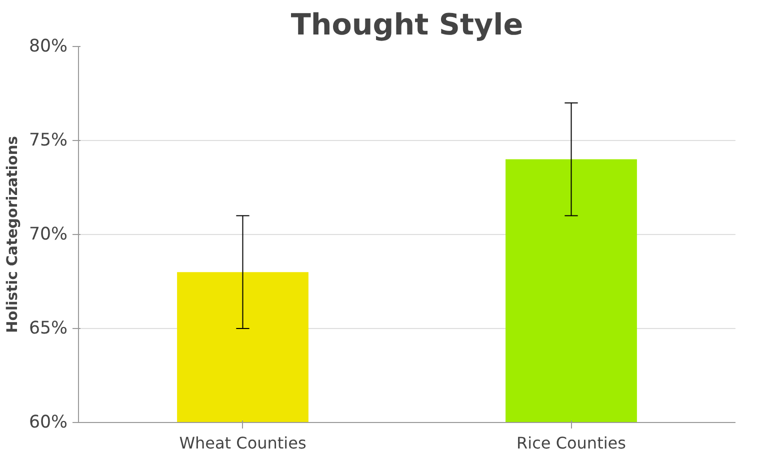 The width and height of the screenshot is (769, 461). Describe the element at coordinates (48, 46) in the screenshot. I see `y-tick-label: 80%` at that location.